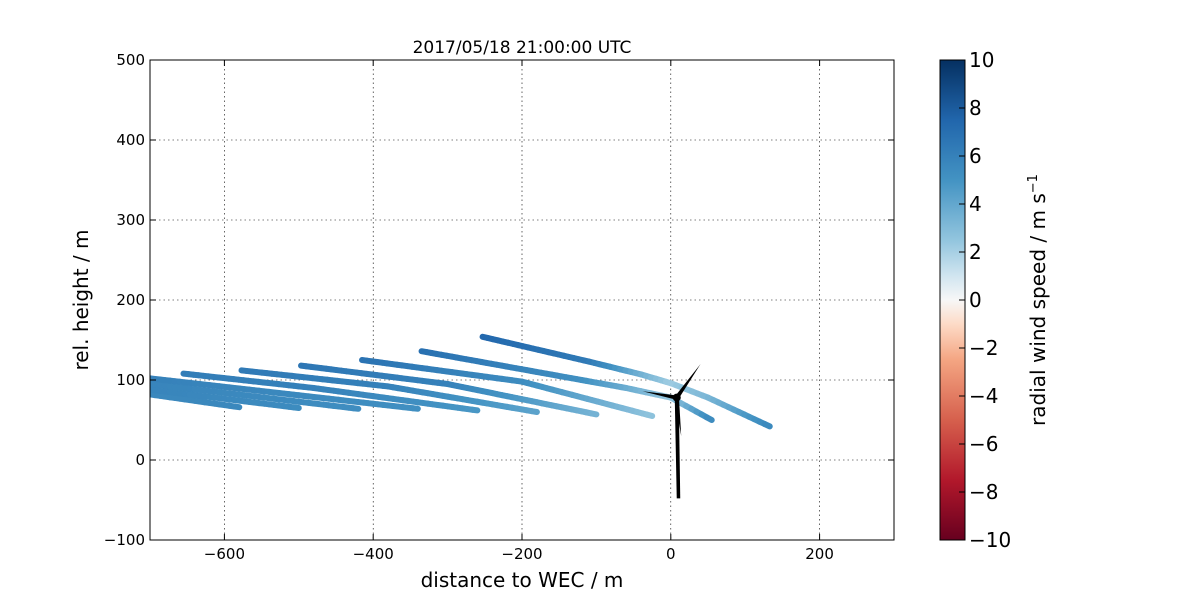 The height and width of the screenshot is (600, 1200). What do you see at coordinates (124, 540) in the screenshot?
I see `y-tick-label: −100` at bounding box center [124, 540].